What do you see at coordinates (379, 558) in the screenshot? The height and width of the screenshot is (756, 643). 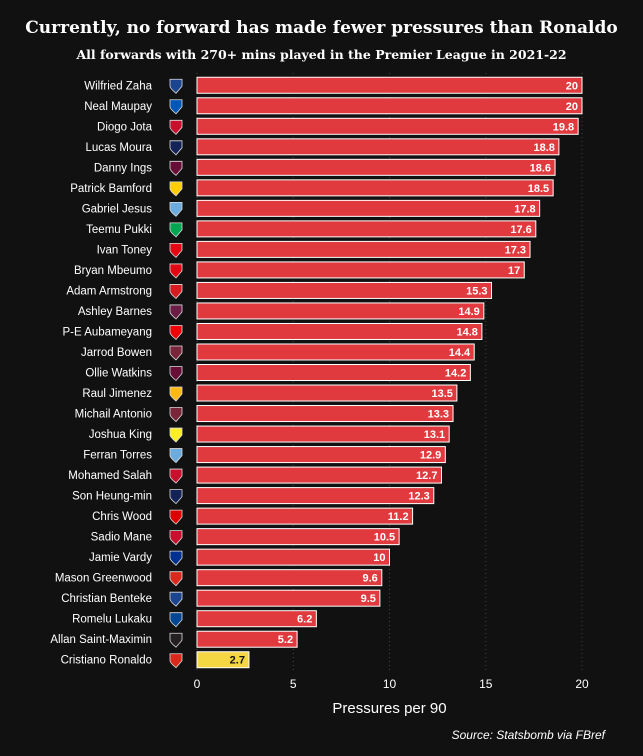 I see `value-label: 10` at bounding box center [379, 558].